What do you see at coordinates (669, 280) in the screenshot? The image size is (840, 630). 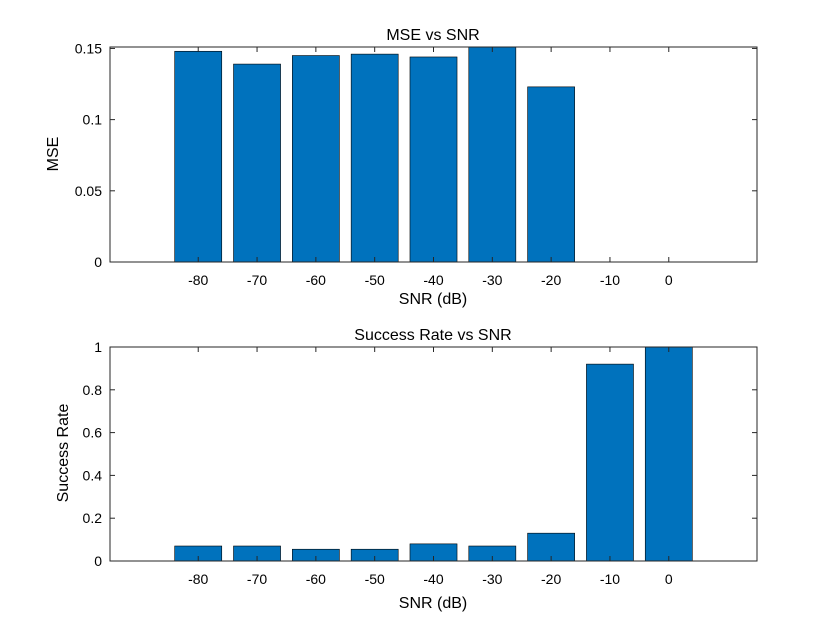 I see `mse-x-tick-label: 0` at bounding box center [669, 280].